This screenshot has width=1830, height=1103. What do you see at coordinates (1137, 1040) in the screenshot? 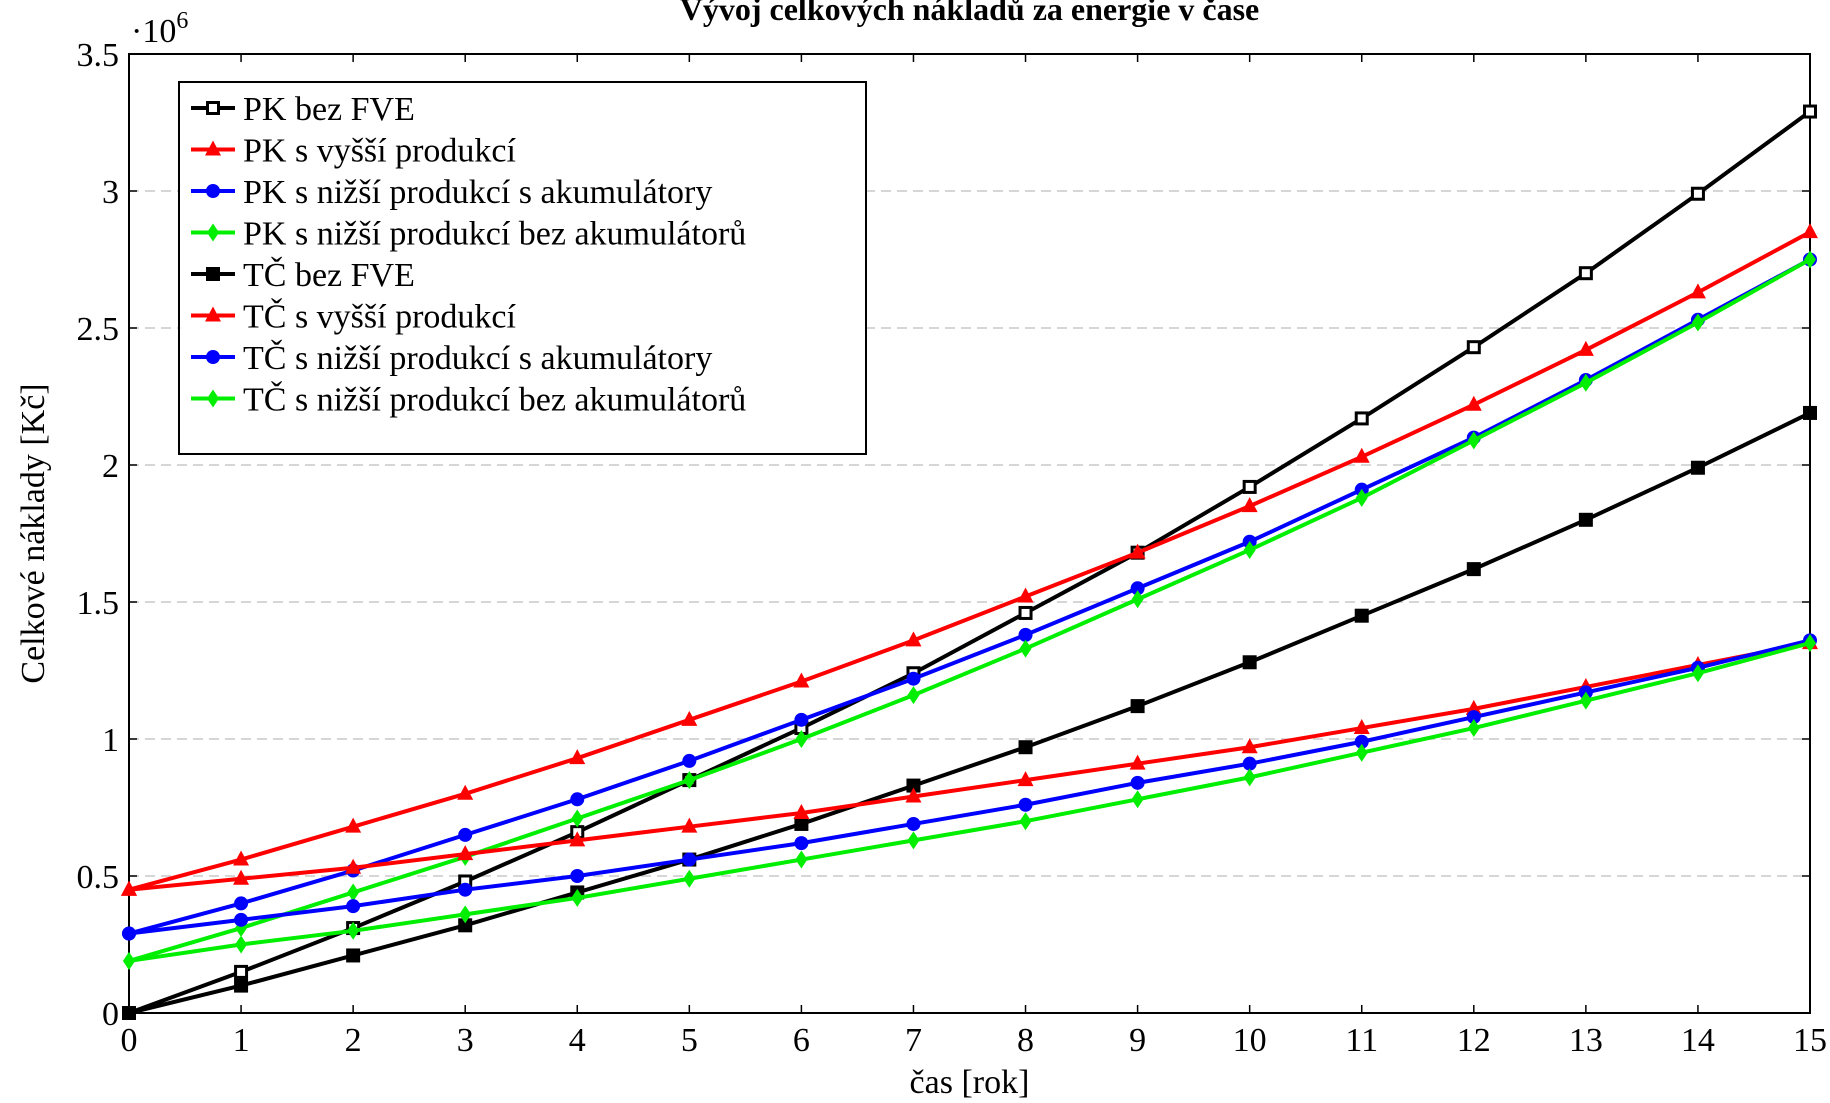
I see `x-tick-label: 9` at bounding box center [1137, 1040].